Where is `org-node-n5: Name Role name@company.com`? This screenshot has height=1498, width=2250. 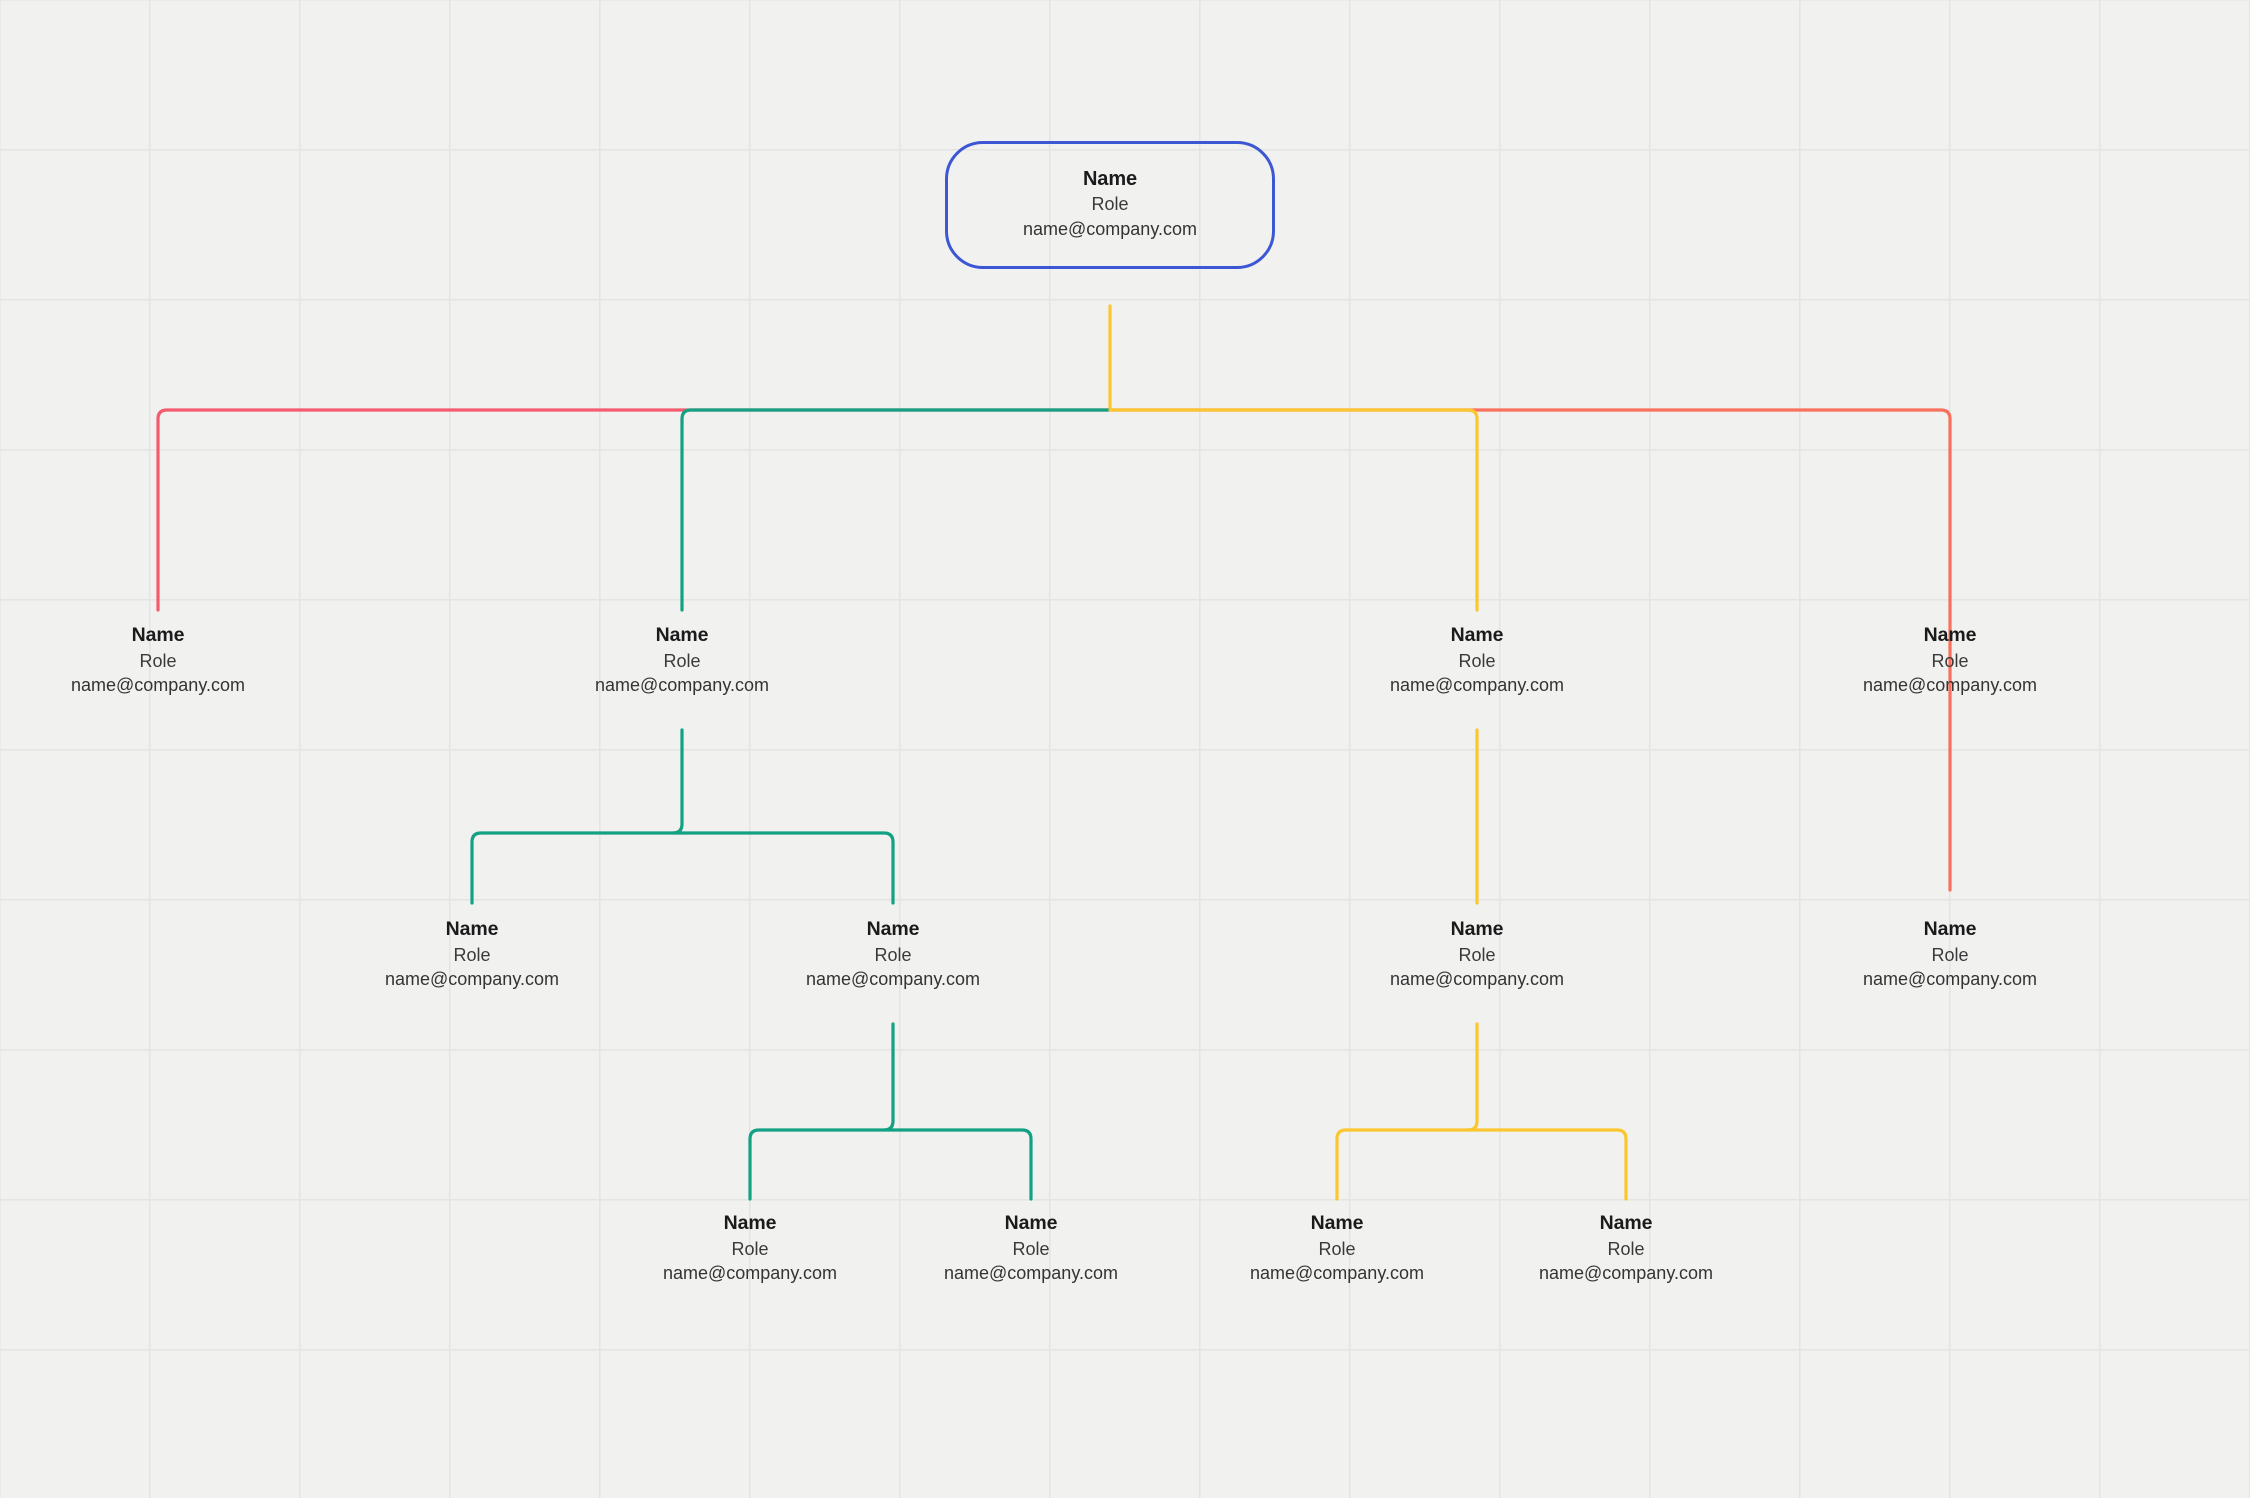
org-node-n5: Name Role name@company.com is located at coordinates (472, 954).